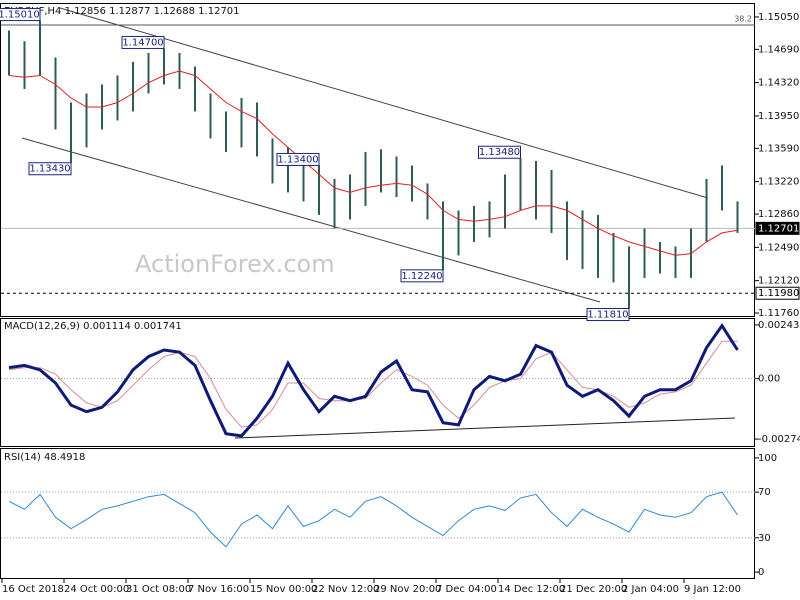 The image size is (800, 600). What do you see at coordinates (764, 492) in the screenshot?
I see `y-tick-label: 70` at bounding box center [764, 492].